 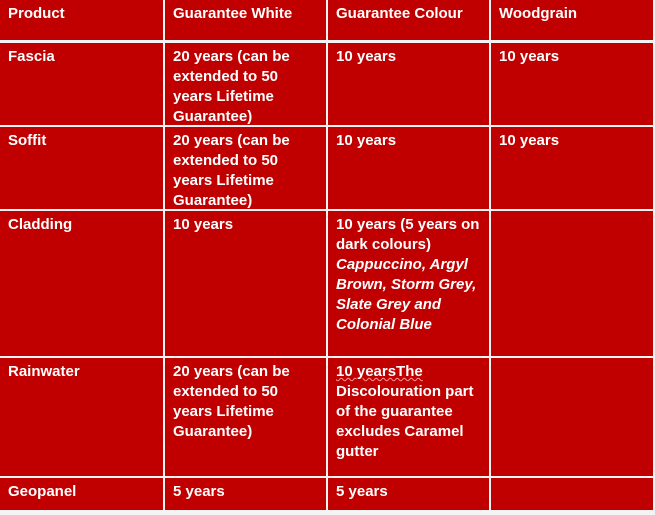 I want to click on dark-colours-list: Cappuccino, Argyl Brown, Storm Grey,, so click(x=406, y=274).